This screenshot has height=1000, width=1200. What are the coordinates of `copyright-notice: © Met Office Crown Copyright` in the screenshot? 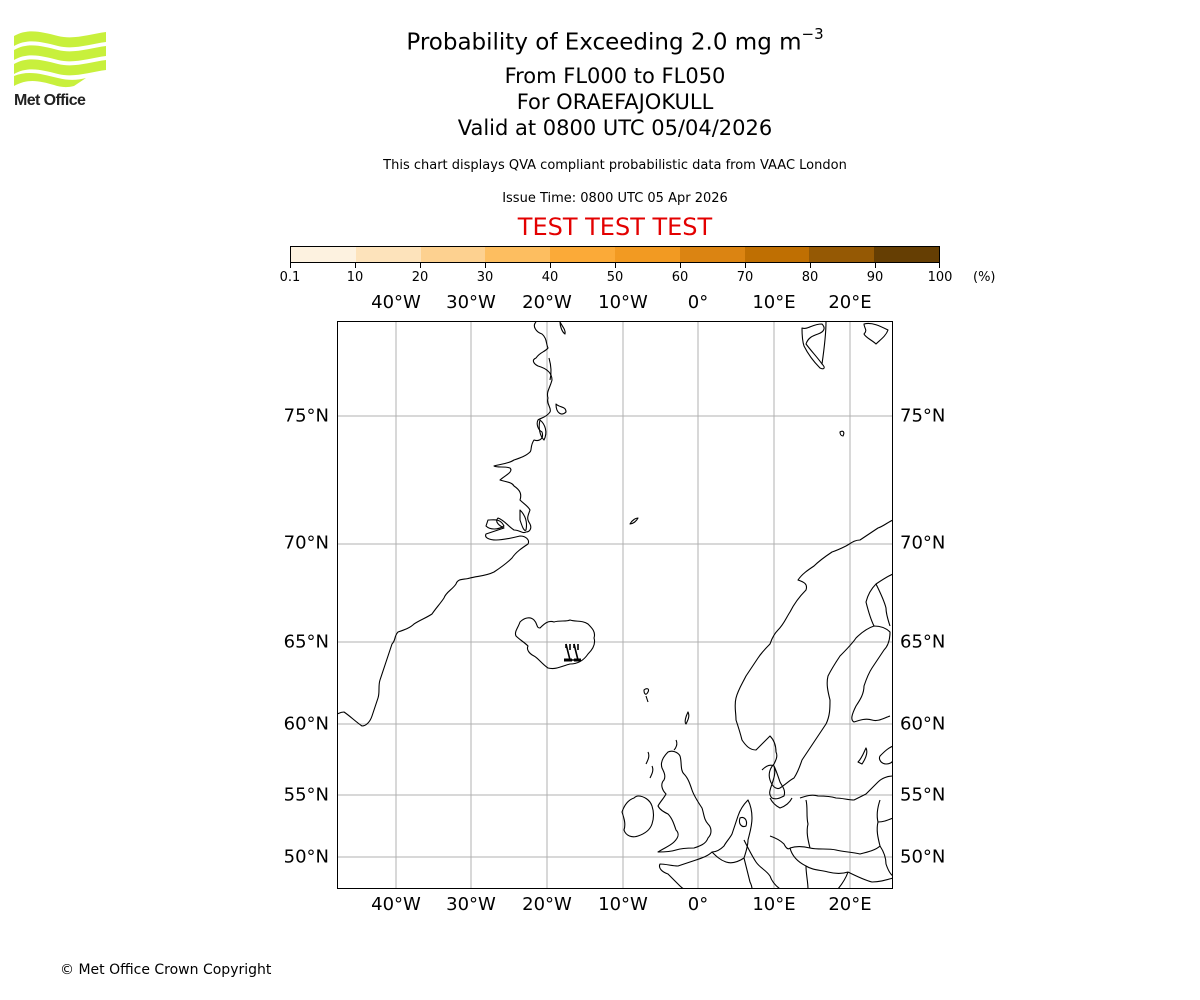 It's located at (166, 970).